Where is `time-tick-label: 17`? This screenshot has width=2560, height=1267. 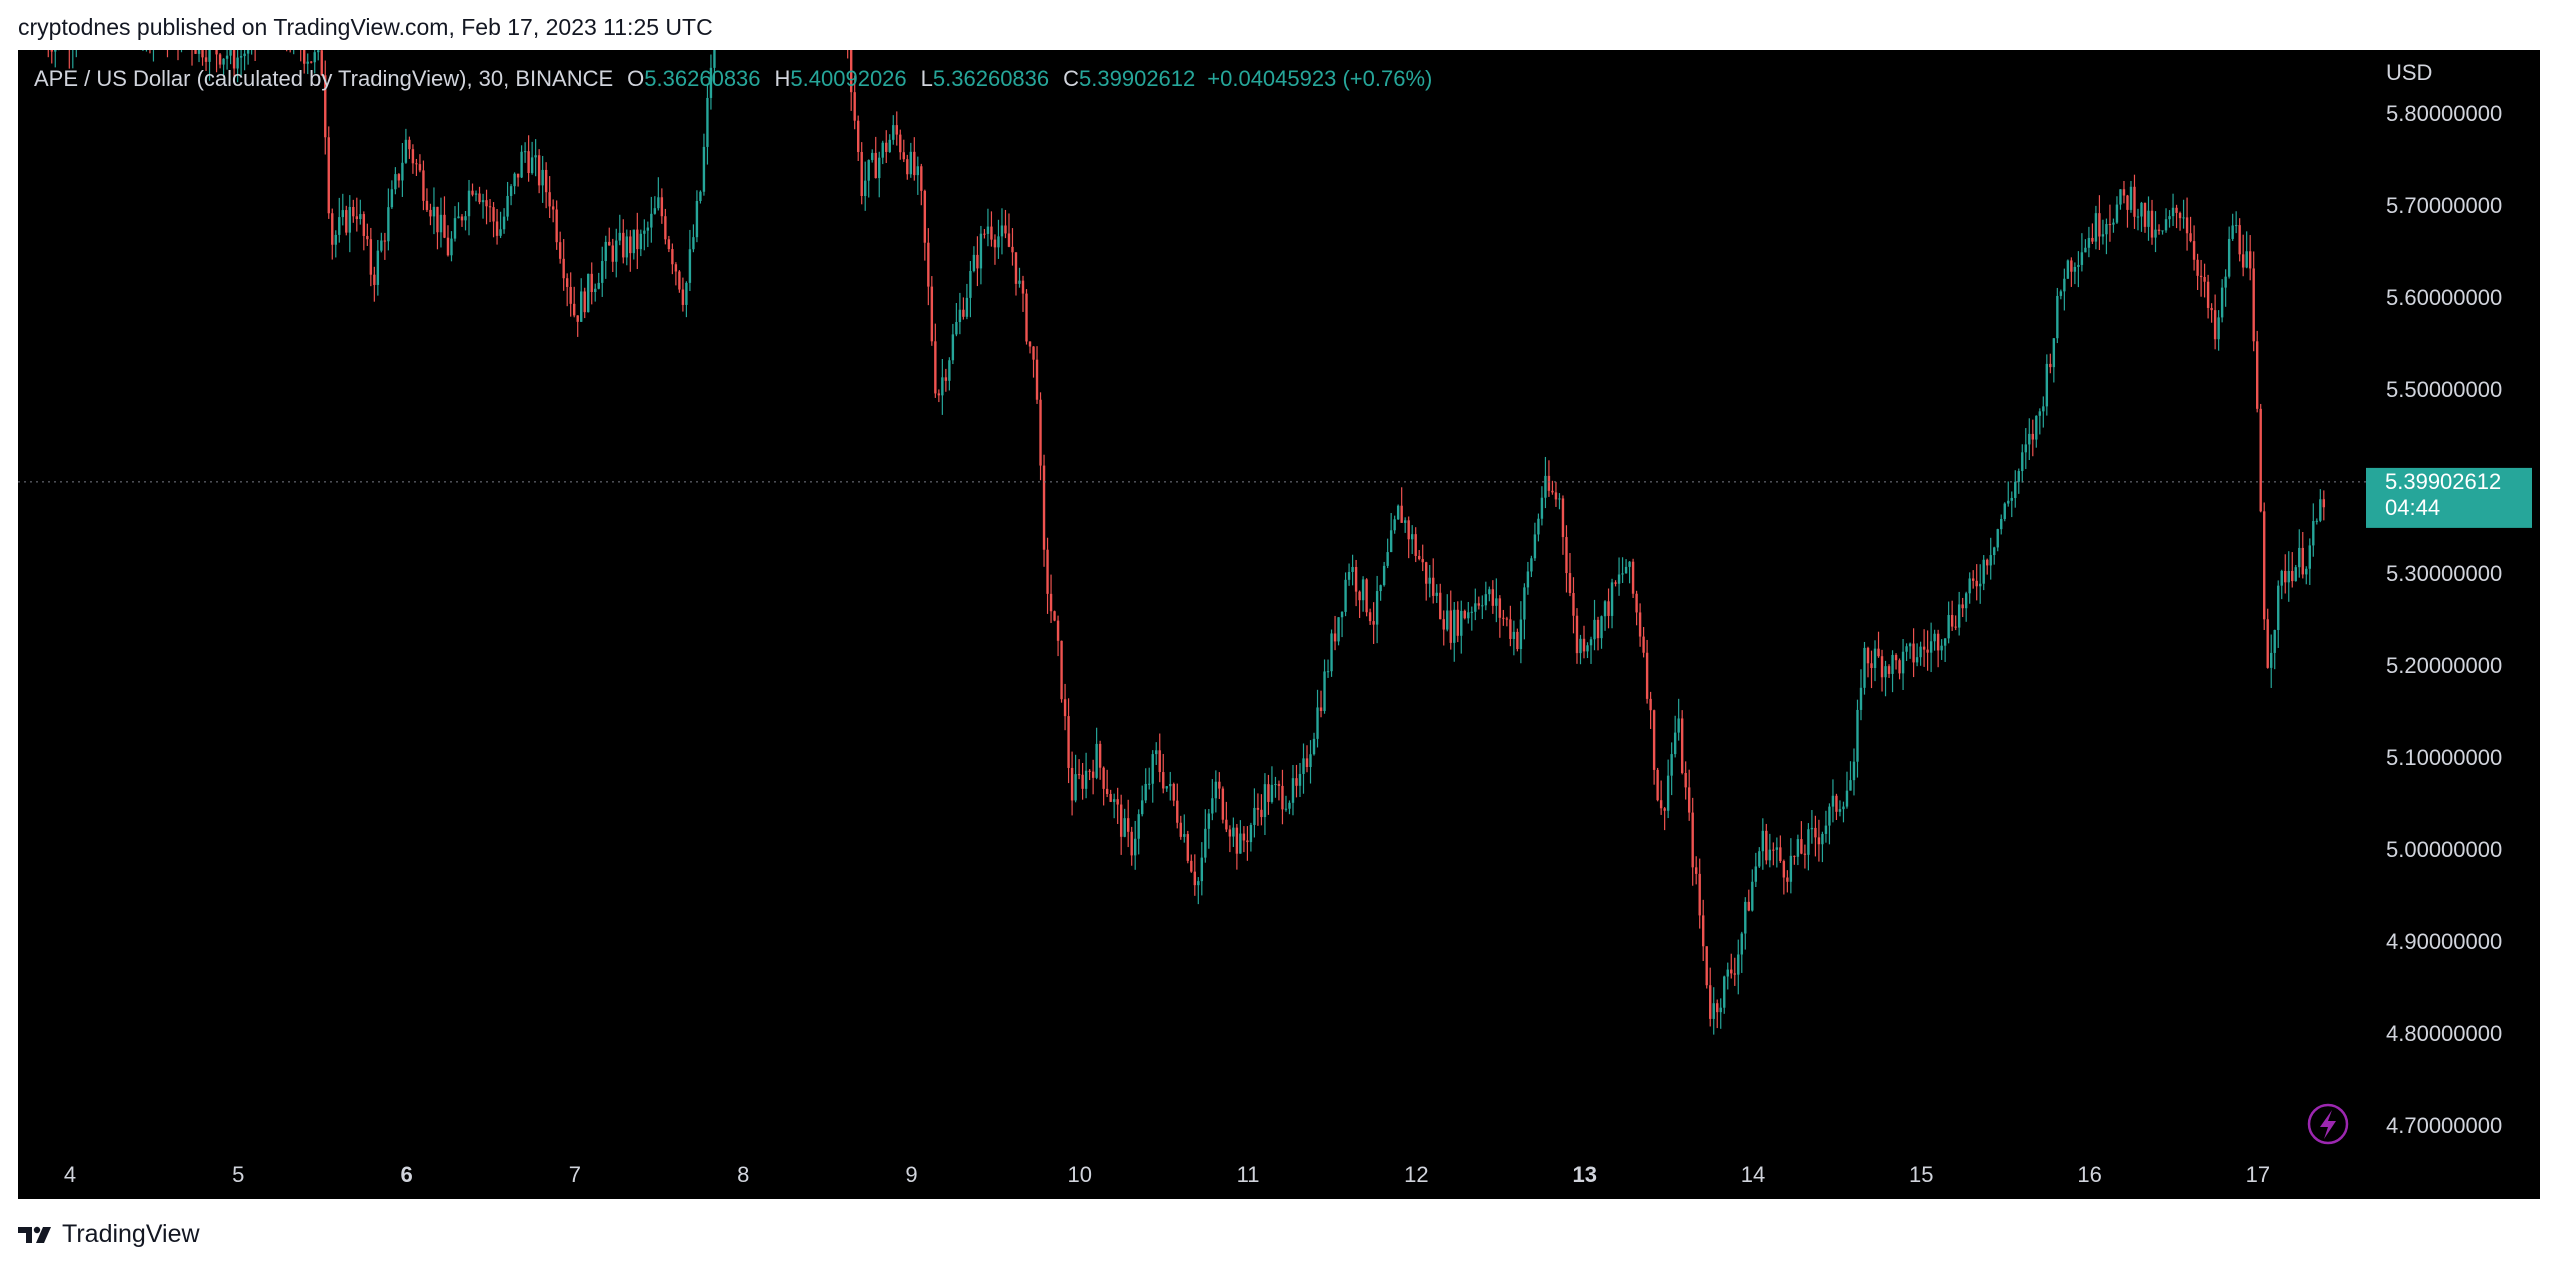
time-tick-label: 17 is located at coordinates (2258, 1174).